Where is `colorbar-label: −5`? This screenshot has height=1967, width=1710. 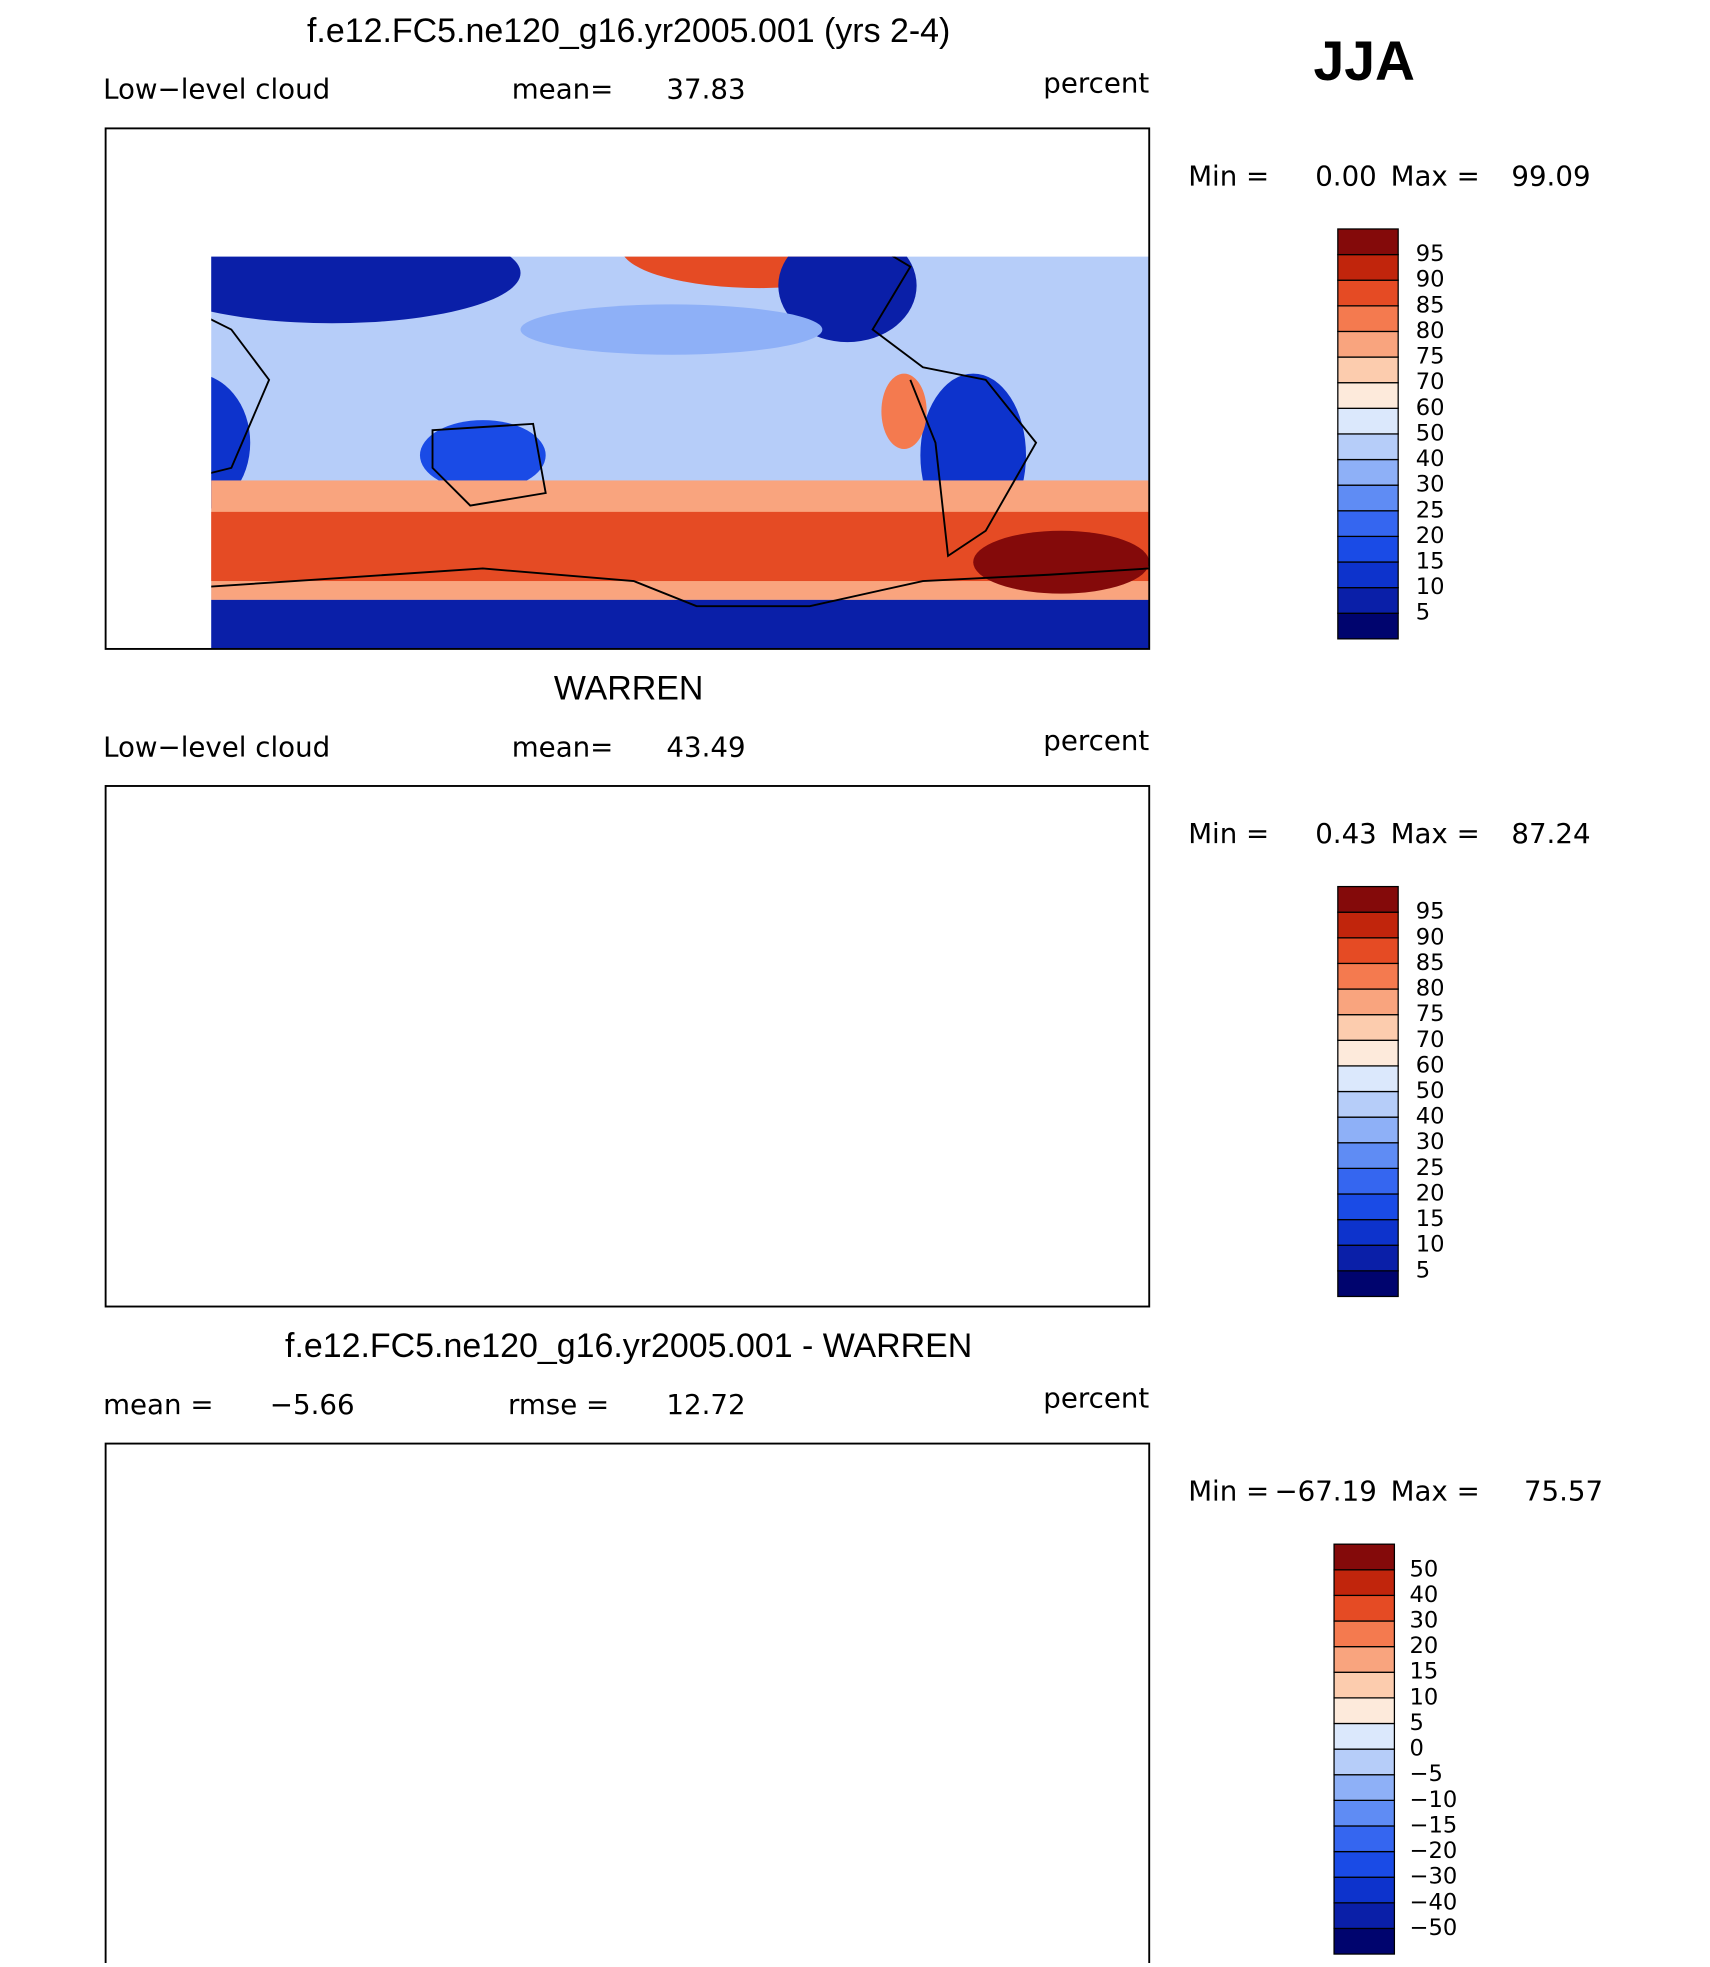 colorbar-label: −5 is located at coordinates (1425, 1774).